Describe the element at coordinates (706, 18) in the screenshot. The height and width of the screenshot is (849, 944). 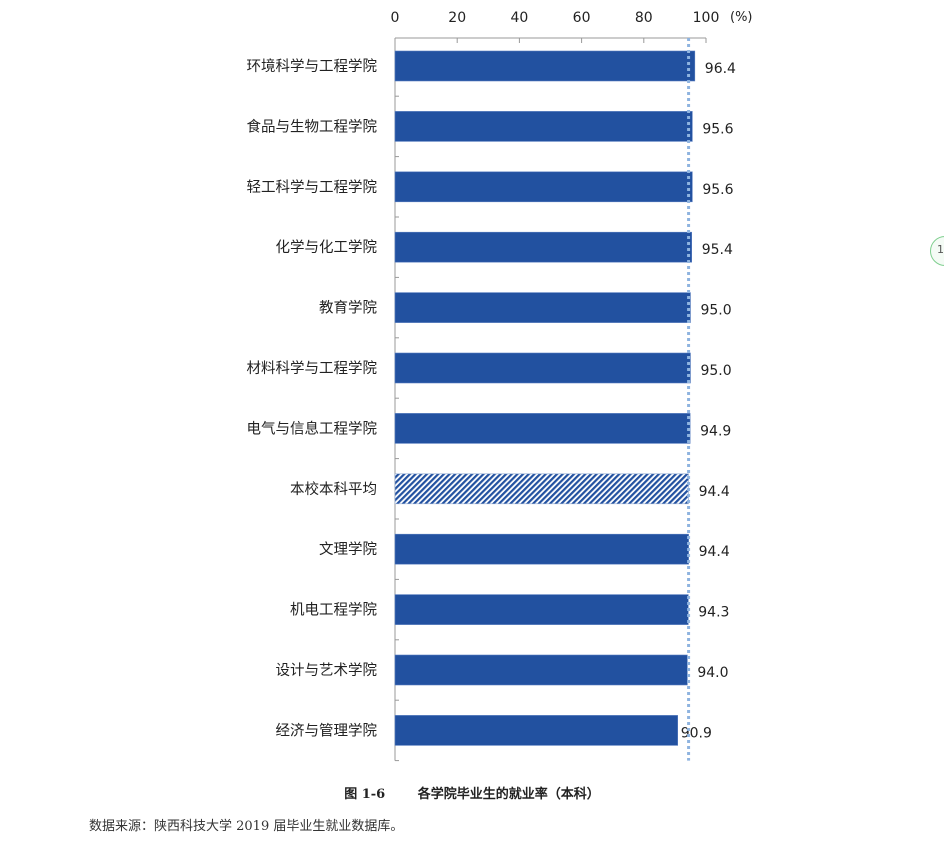
I see `x-tick-label: 100` at that location.